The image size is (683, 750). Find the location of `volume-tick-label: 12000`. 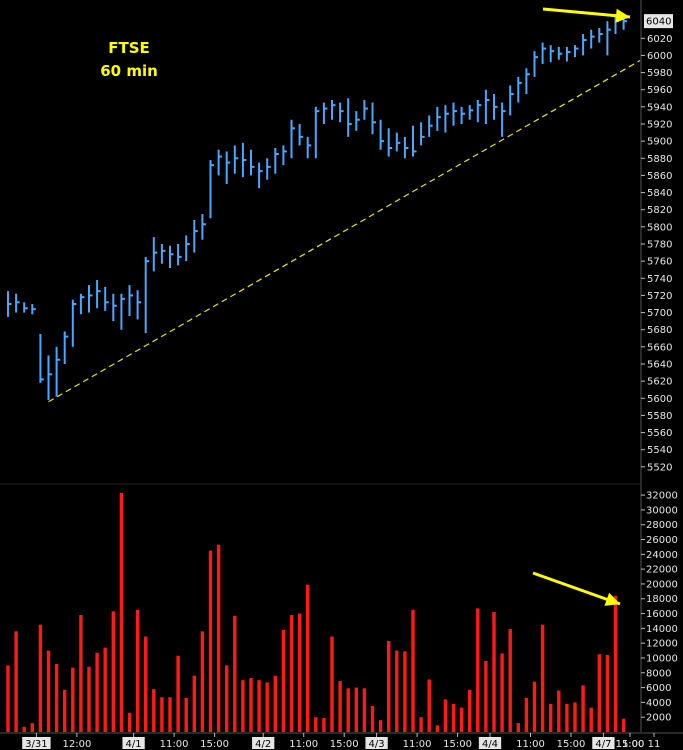

volume-tick-label: 12000 is located at coordinates (662, 644).